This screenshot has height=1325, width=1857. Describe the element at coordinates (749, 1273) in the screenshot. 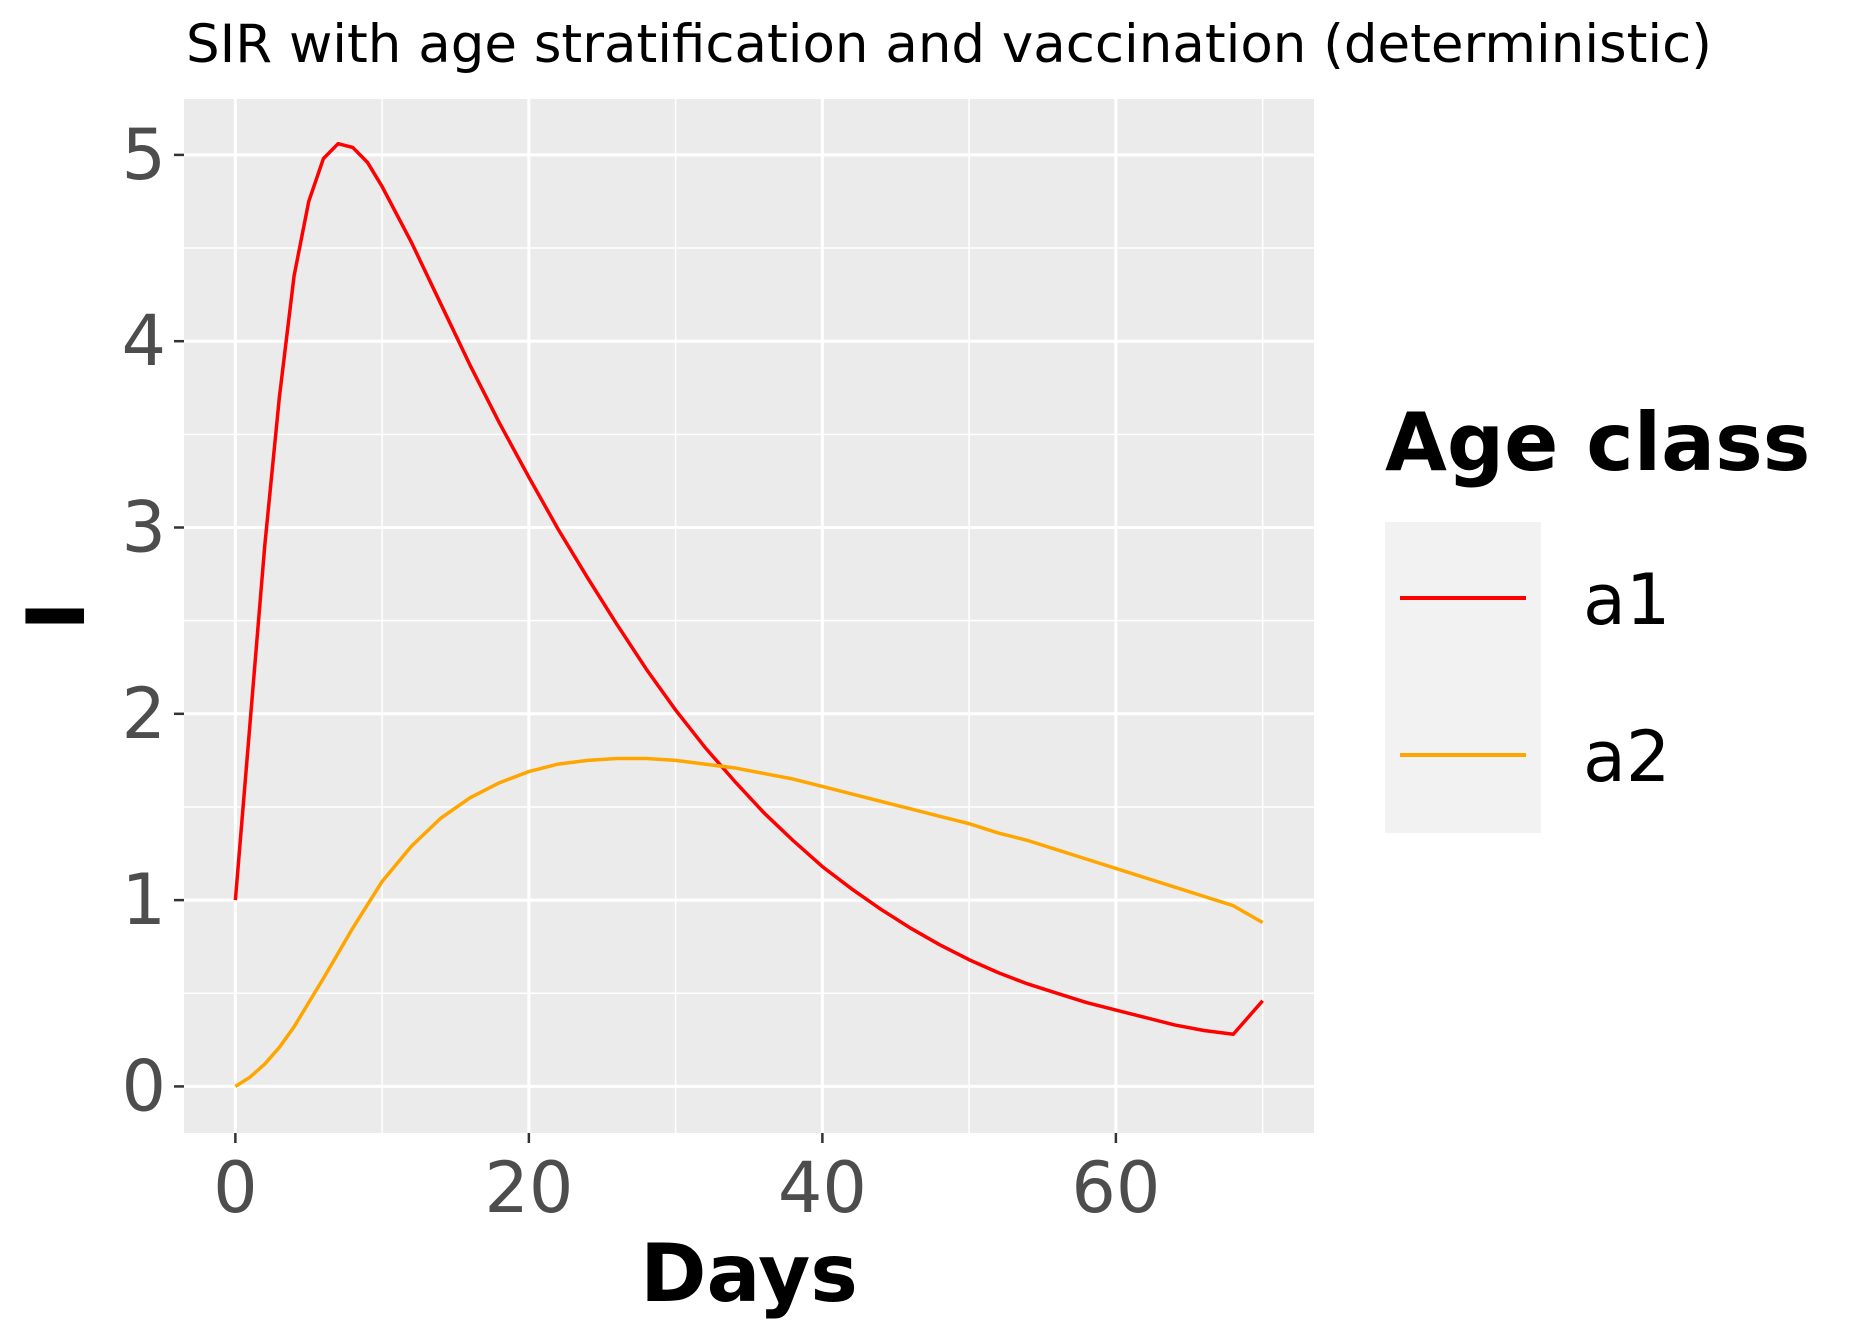

I see `x-axis-title: Days` at that location.